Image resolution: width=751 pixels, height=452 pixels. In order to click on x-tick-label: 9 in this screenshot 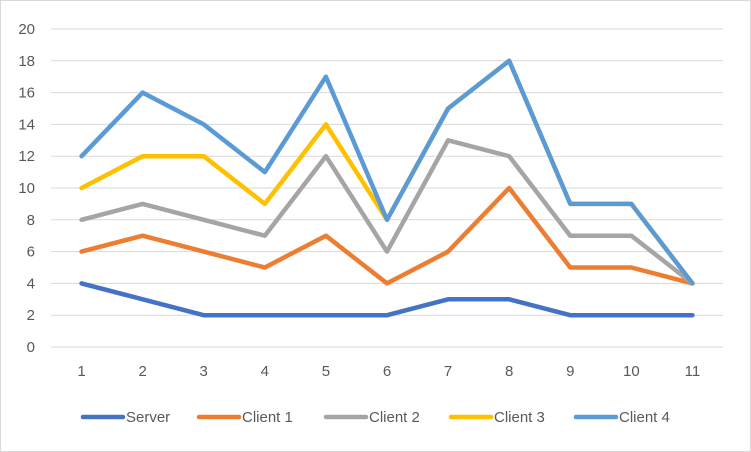, I will do `click(570, 371)`.